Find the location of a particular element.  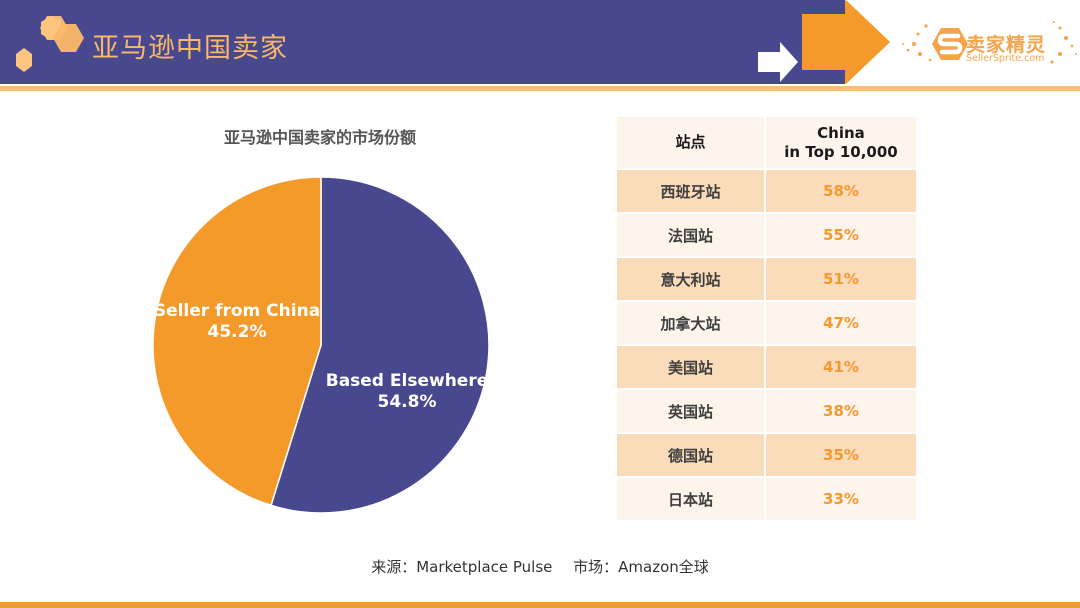

table-row: 法国站 55% is located at coordinates (767, 235).